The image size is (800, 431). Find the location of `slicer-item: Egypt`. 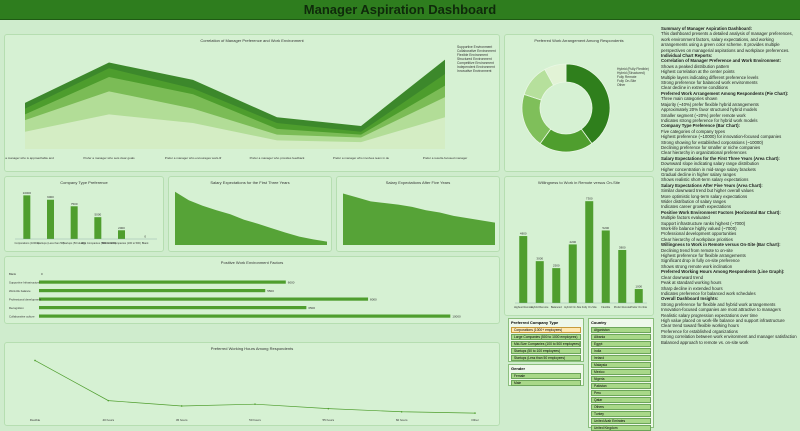

slicer-item: Egypt is located at coordinates (621, 344).